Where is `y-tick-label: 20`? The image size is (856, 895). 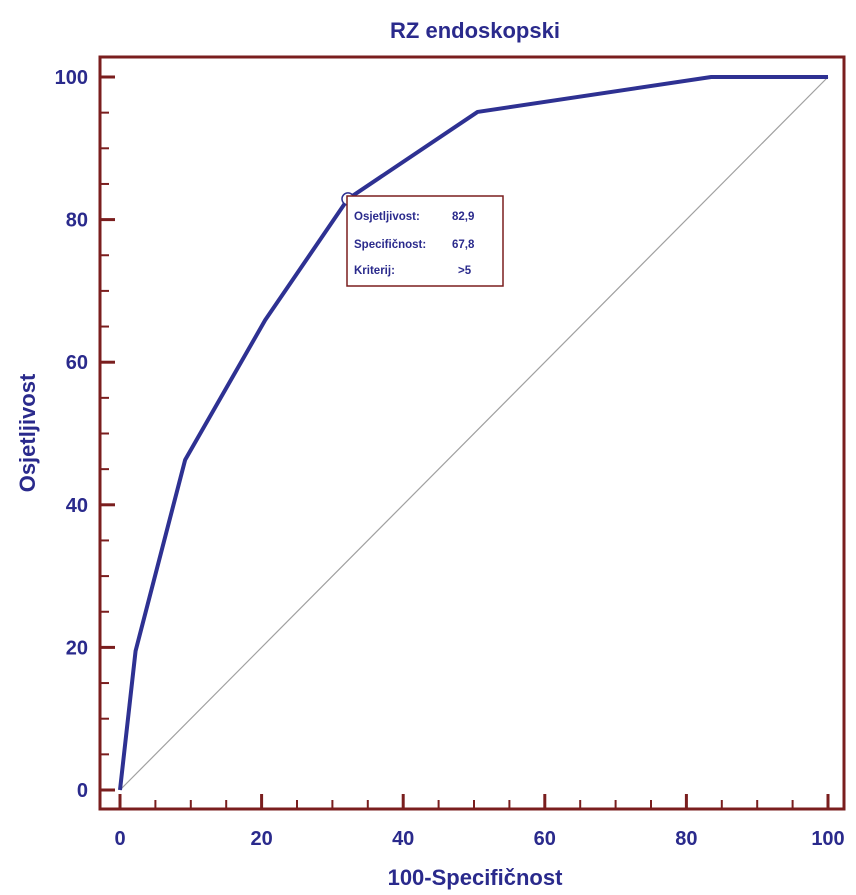
y-tick-label: 20 is located at coordinates (77, 648).